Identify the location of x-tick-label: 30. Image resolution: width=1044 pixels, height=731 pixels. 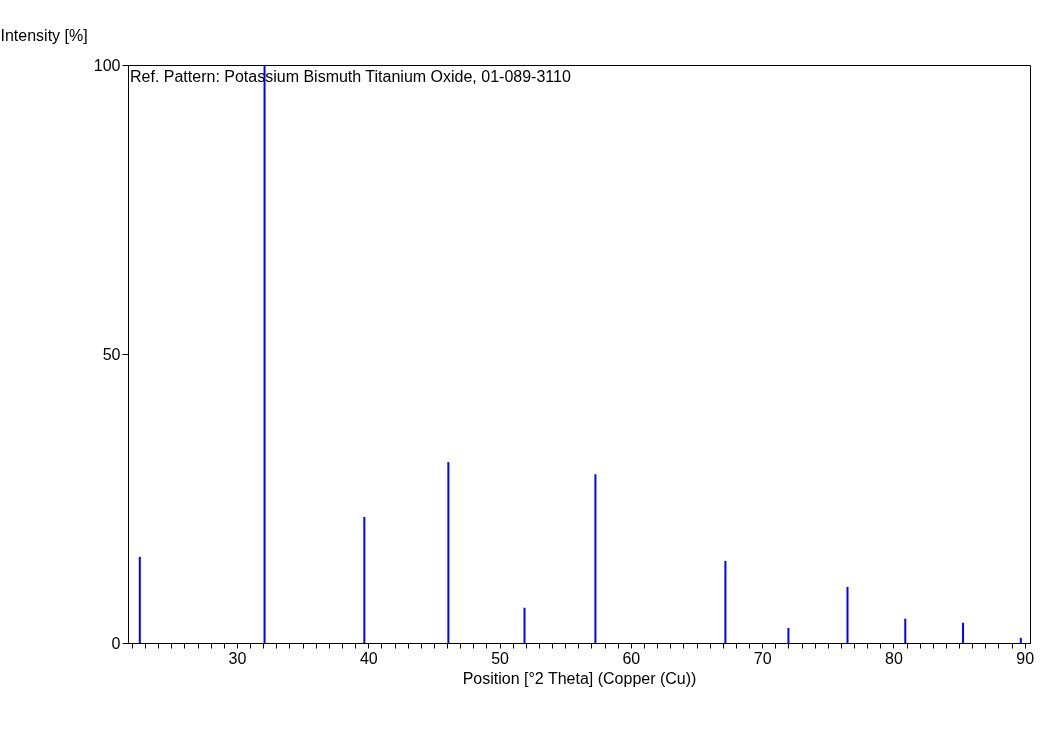
(237, 658).